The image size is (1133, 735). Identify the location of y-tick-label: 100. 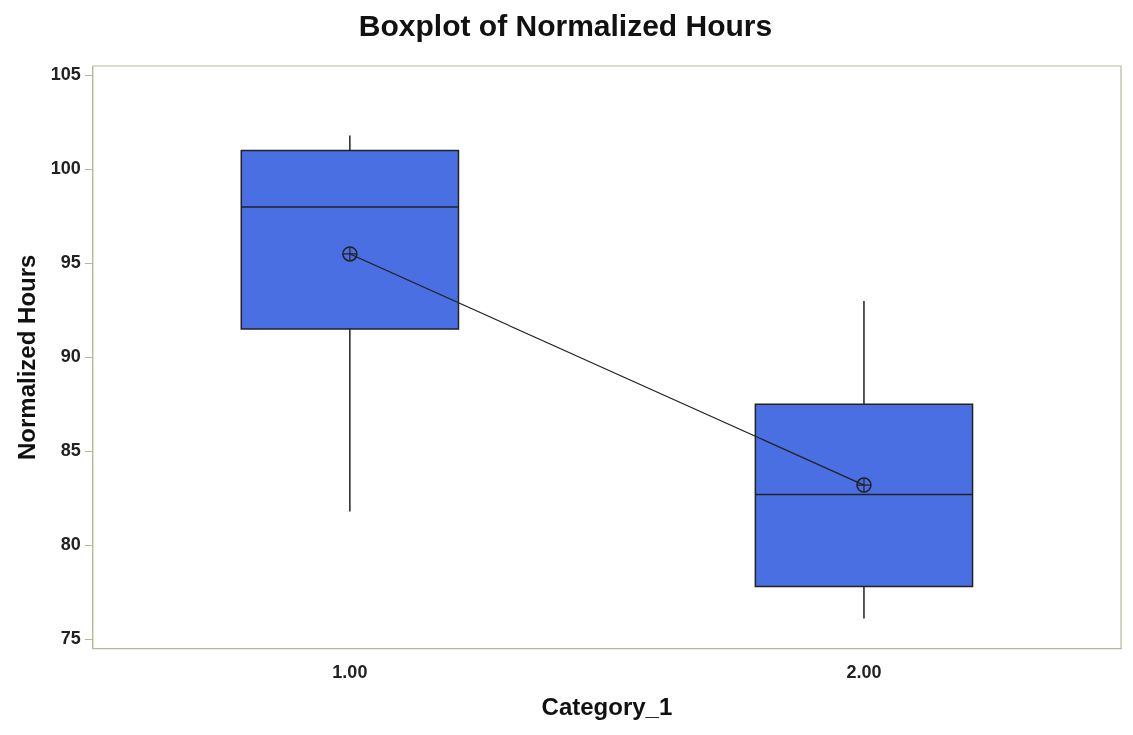
(65, 168).